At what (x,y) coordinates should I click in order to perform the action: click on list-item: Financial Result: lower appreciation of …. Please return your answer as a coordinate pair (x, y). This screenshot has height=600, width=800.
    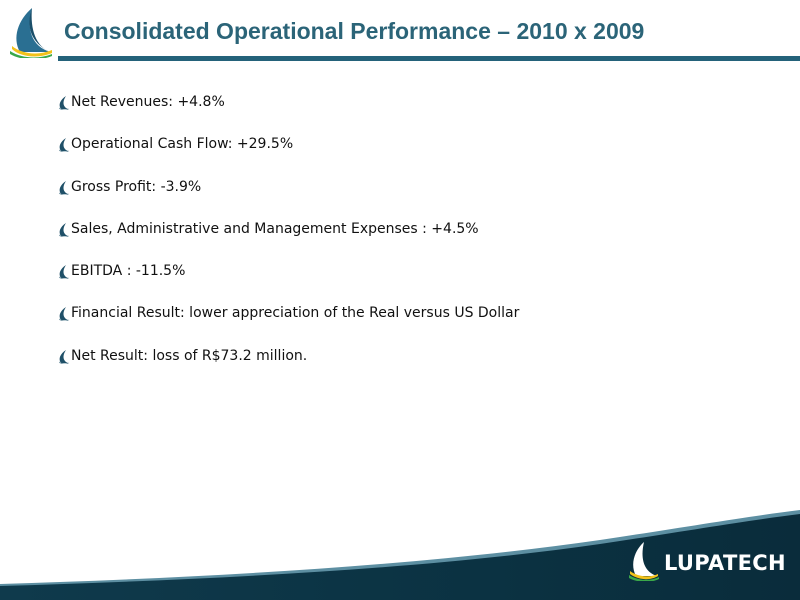
    Looking at the image, I should click on (288, 326).